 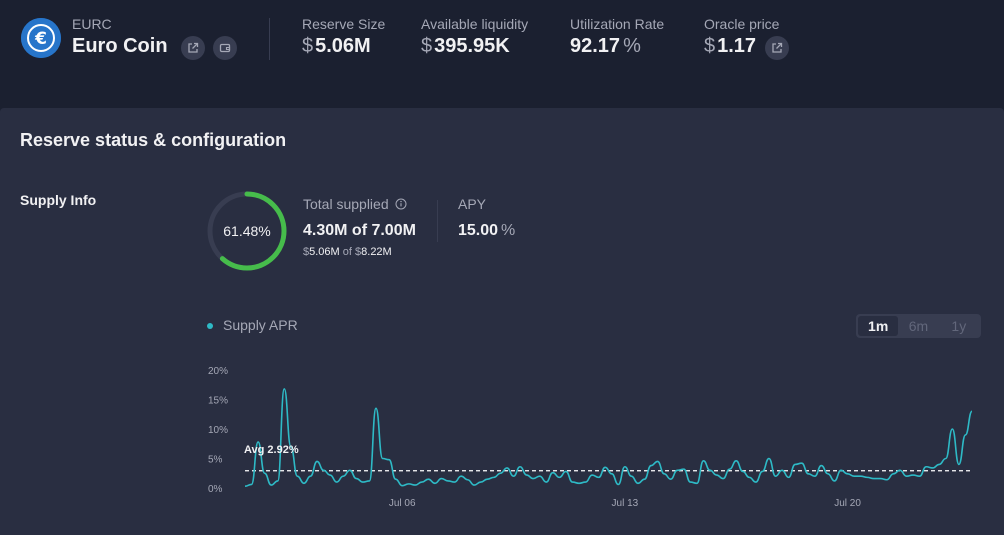 I want to click on logo-ring, so click(x=41, y=38).